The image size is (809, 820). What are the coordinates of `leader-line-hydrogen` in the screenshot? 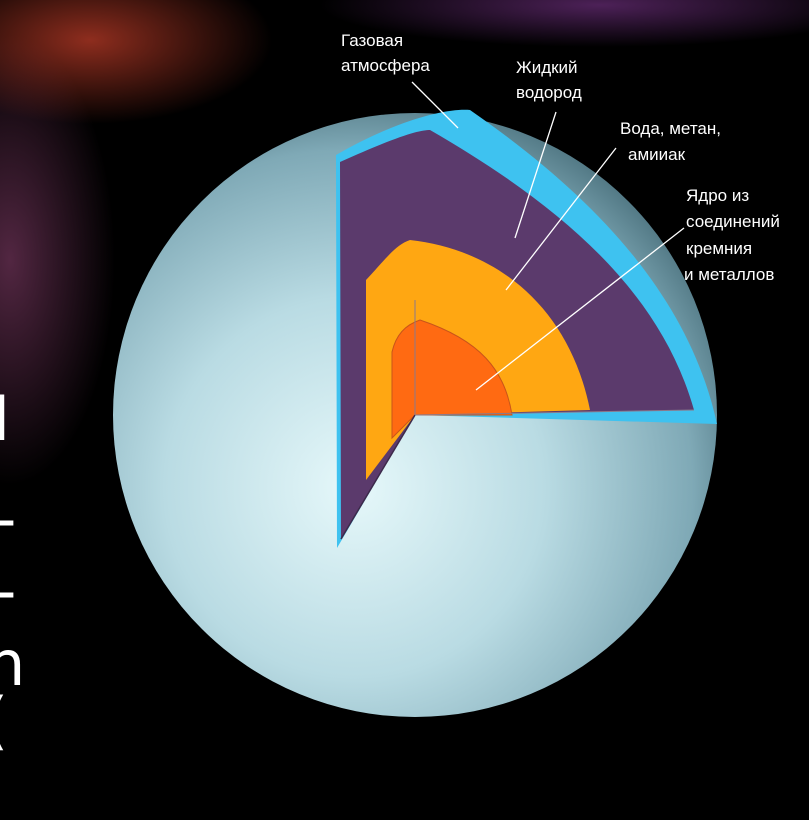 It's located at (535, 175).